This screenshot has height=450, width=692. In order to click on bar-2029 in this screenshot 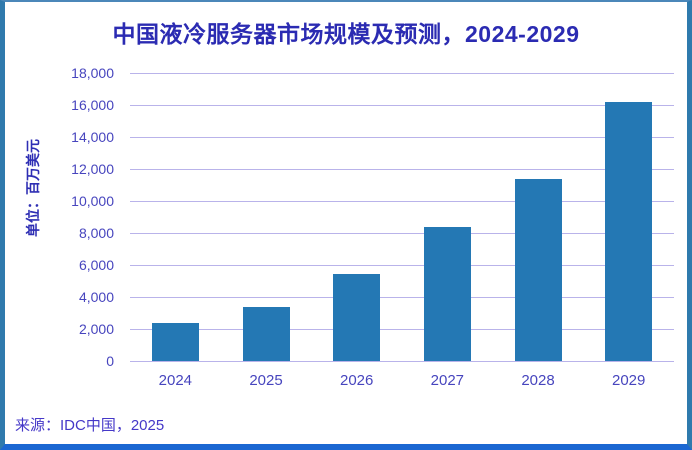, I will do `click(629, 231)`.